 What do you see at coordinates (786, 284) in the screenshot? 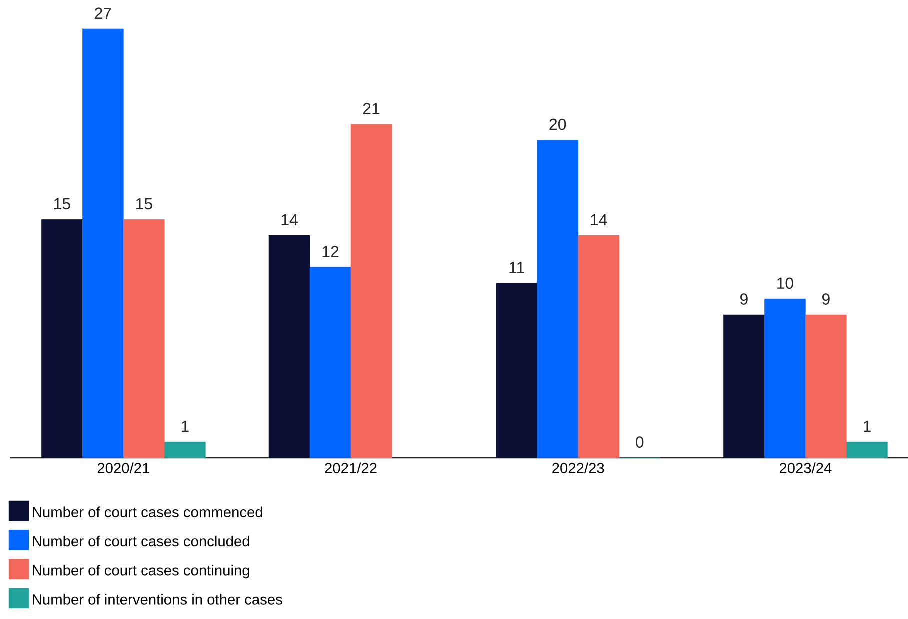
I see `data-label: 10` at bounding box center [786, 284].